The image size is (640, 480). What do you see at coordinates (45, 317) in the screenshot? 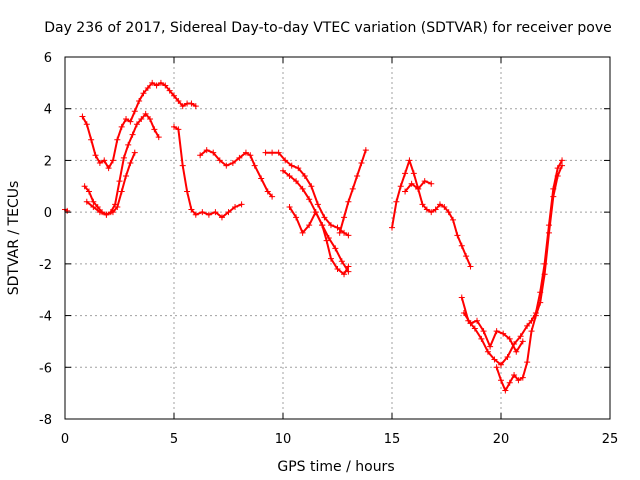
I see `y-tick-label: -4` at bounding box center [45, 317].